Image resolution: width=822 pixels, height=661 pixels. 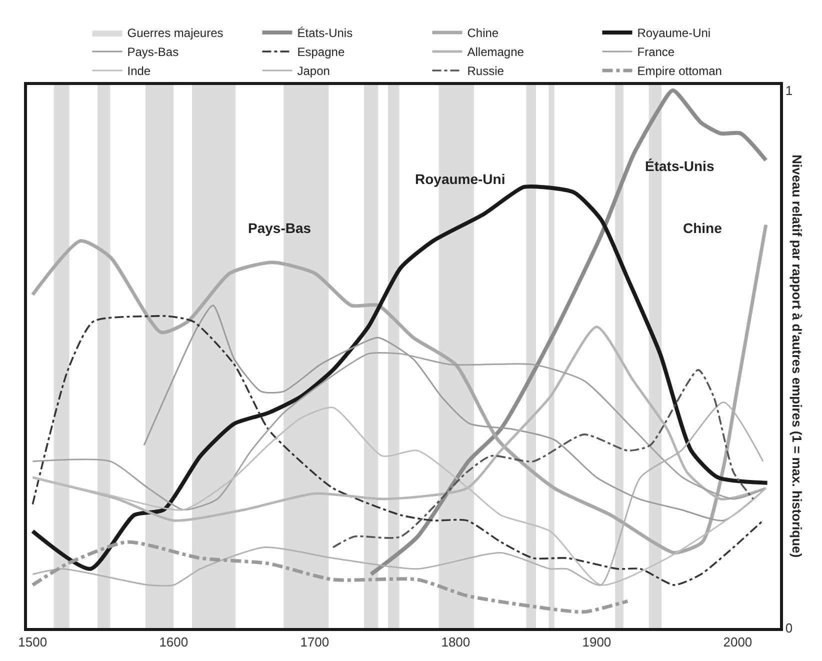 What do you see at coordinates (796, 356) in the screenshot?
I see `y-axis-title: Niveau relatif par rapport à d'autres empires (1 = max. historique)` at bounding box center [796, 356].